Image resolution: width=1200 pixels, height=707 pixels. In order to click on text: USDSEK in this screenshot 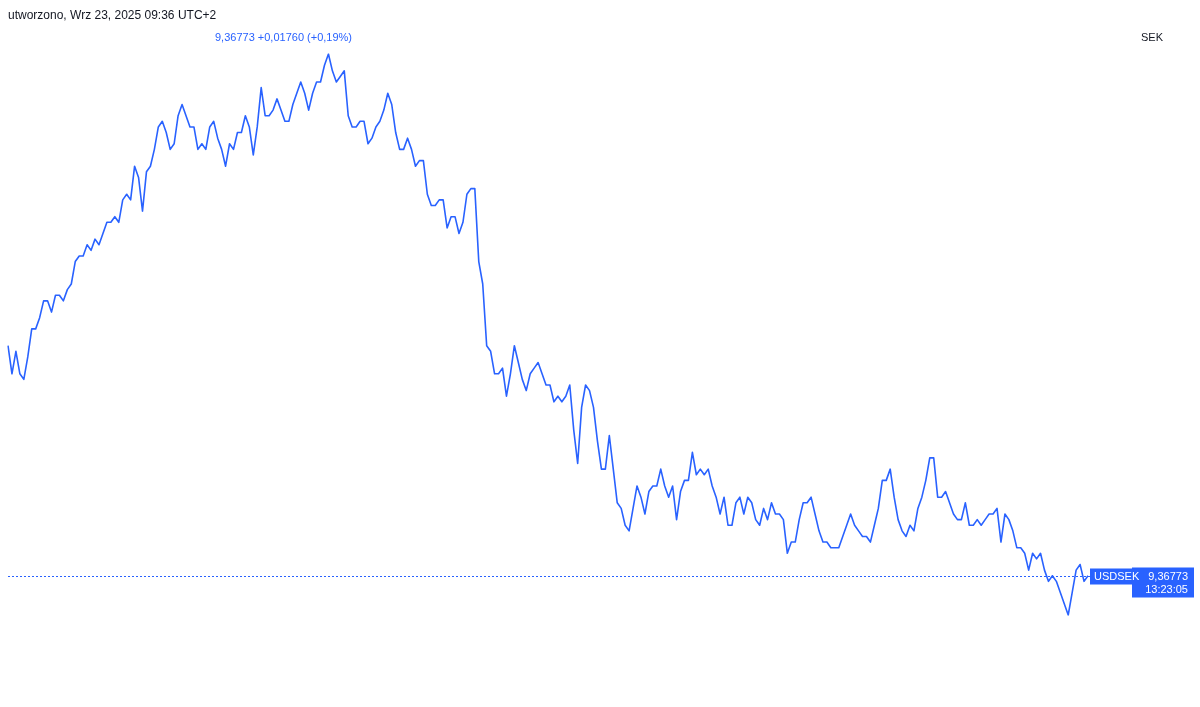, I will do `click(1116, 575)`.